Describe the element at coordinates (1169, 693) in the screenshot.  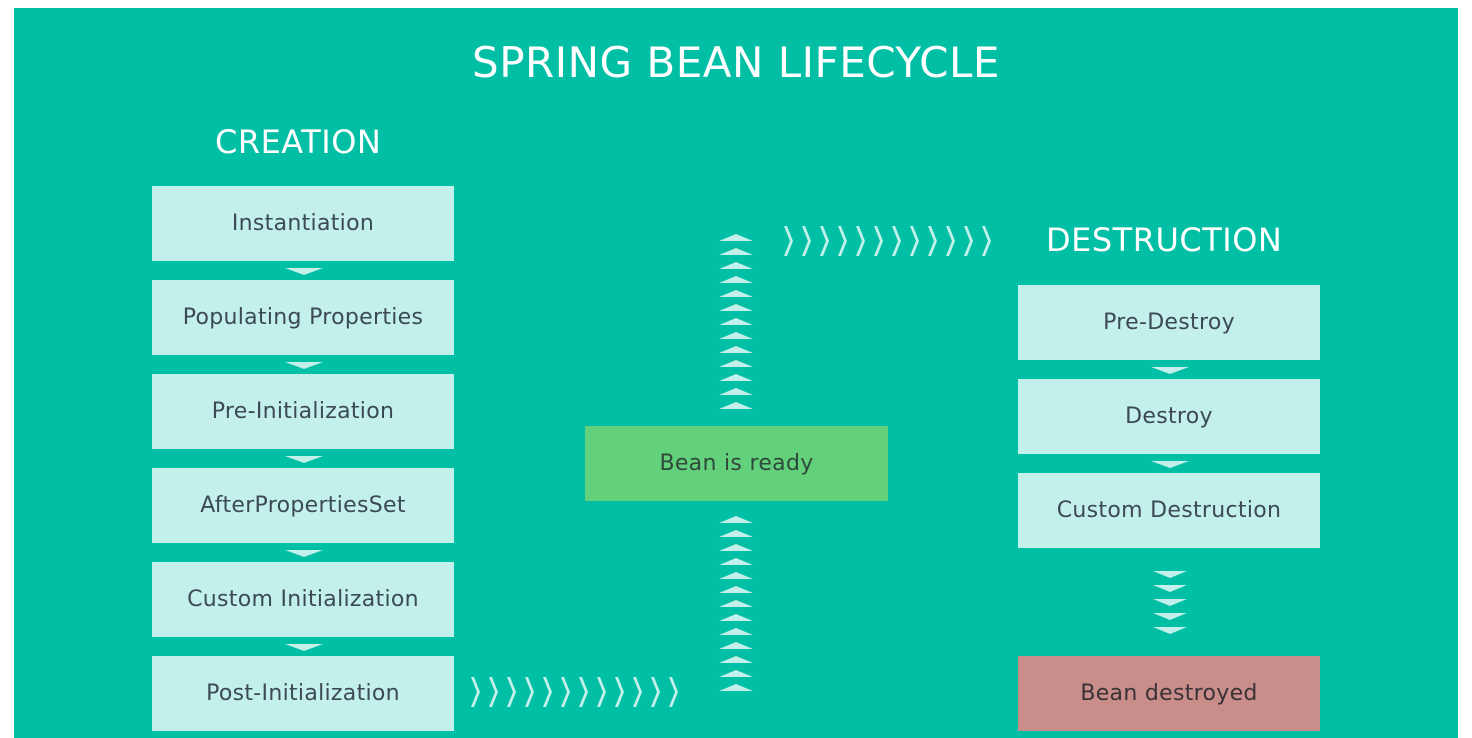
I see `bean-destroyed-box: Bean destroyed` at that location.